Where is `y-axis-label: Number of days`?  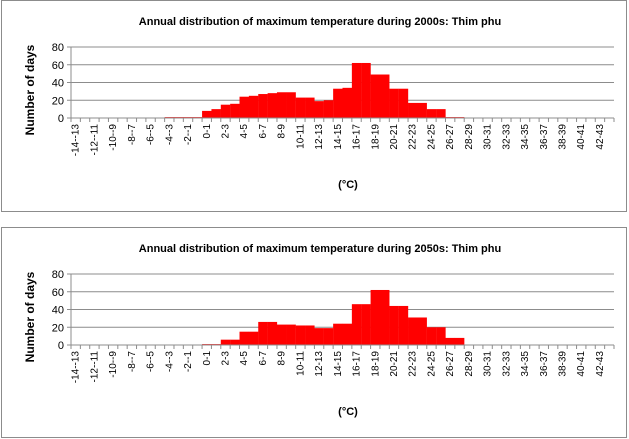
y-axis-label: Number of days is located at coordinates (30, 316).